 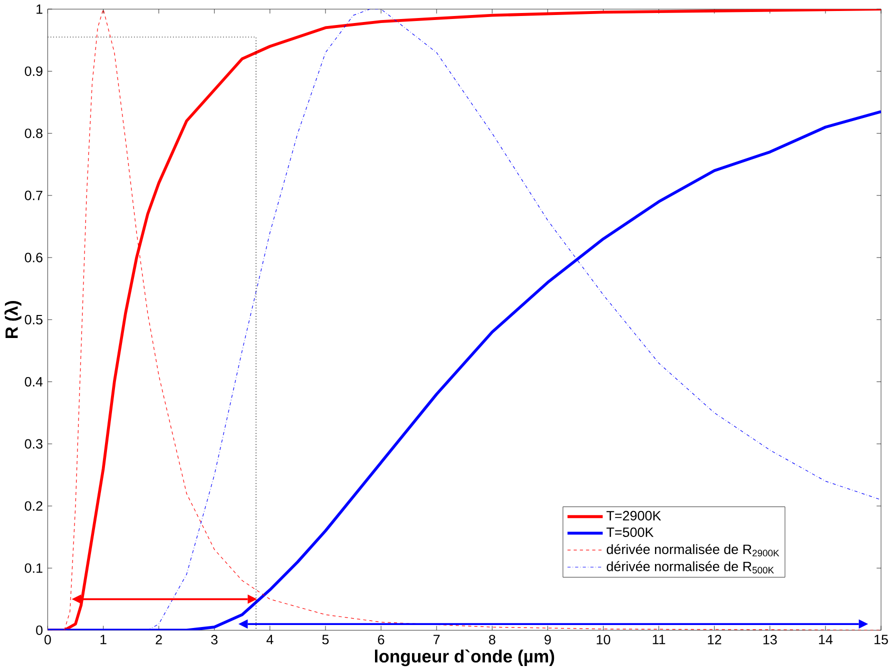 What do you see at coordinates (693, 550) in the screenshot?
I see `legend-label: dérivée normalisée de R$_{2900K}$` at bounding box center [693, 550].